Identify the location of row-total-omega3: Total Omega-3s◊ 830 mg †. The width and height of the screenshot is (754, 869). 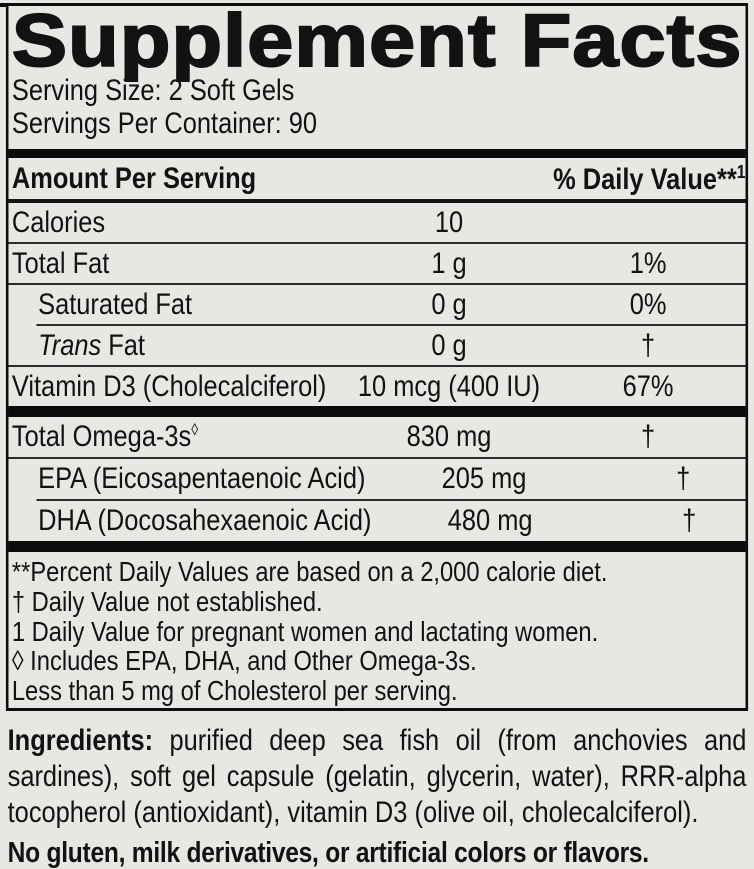
(376, 437).